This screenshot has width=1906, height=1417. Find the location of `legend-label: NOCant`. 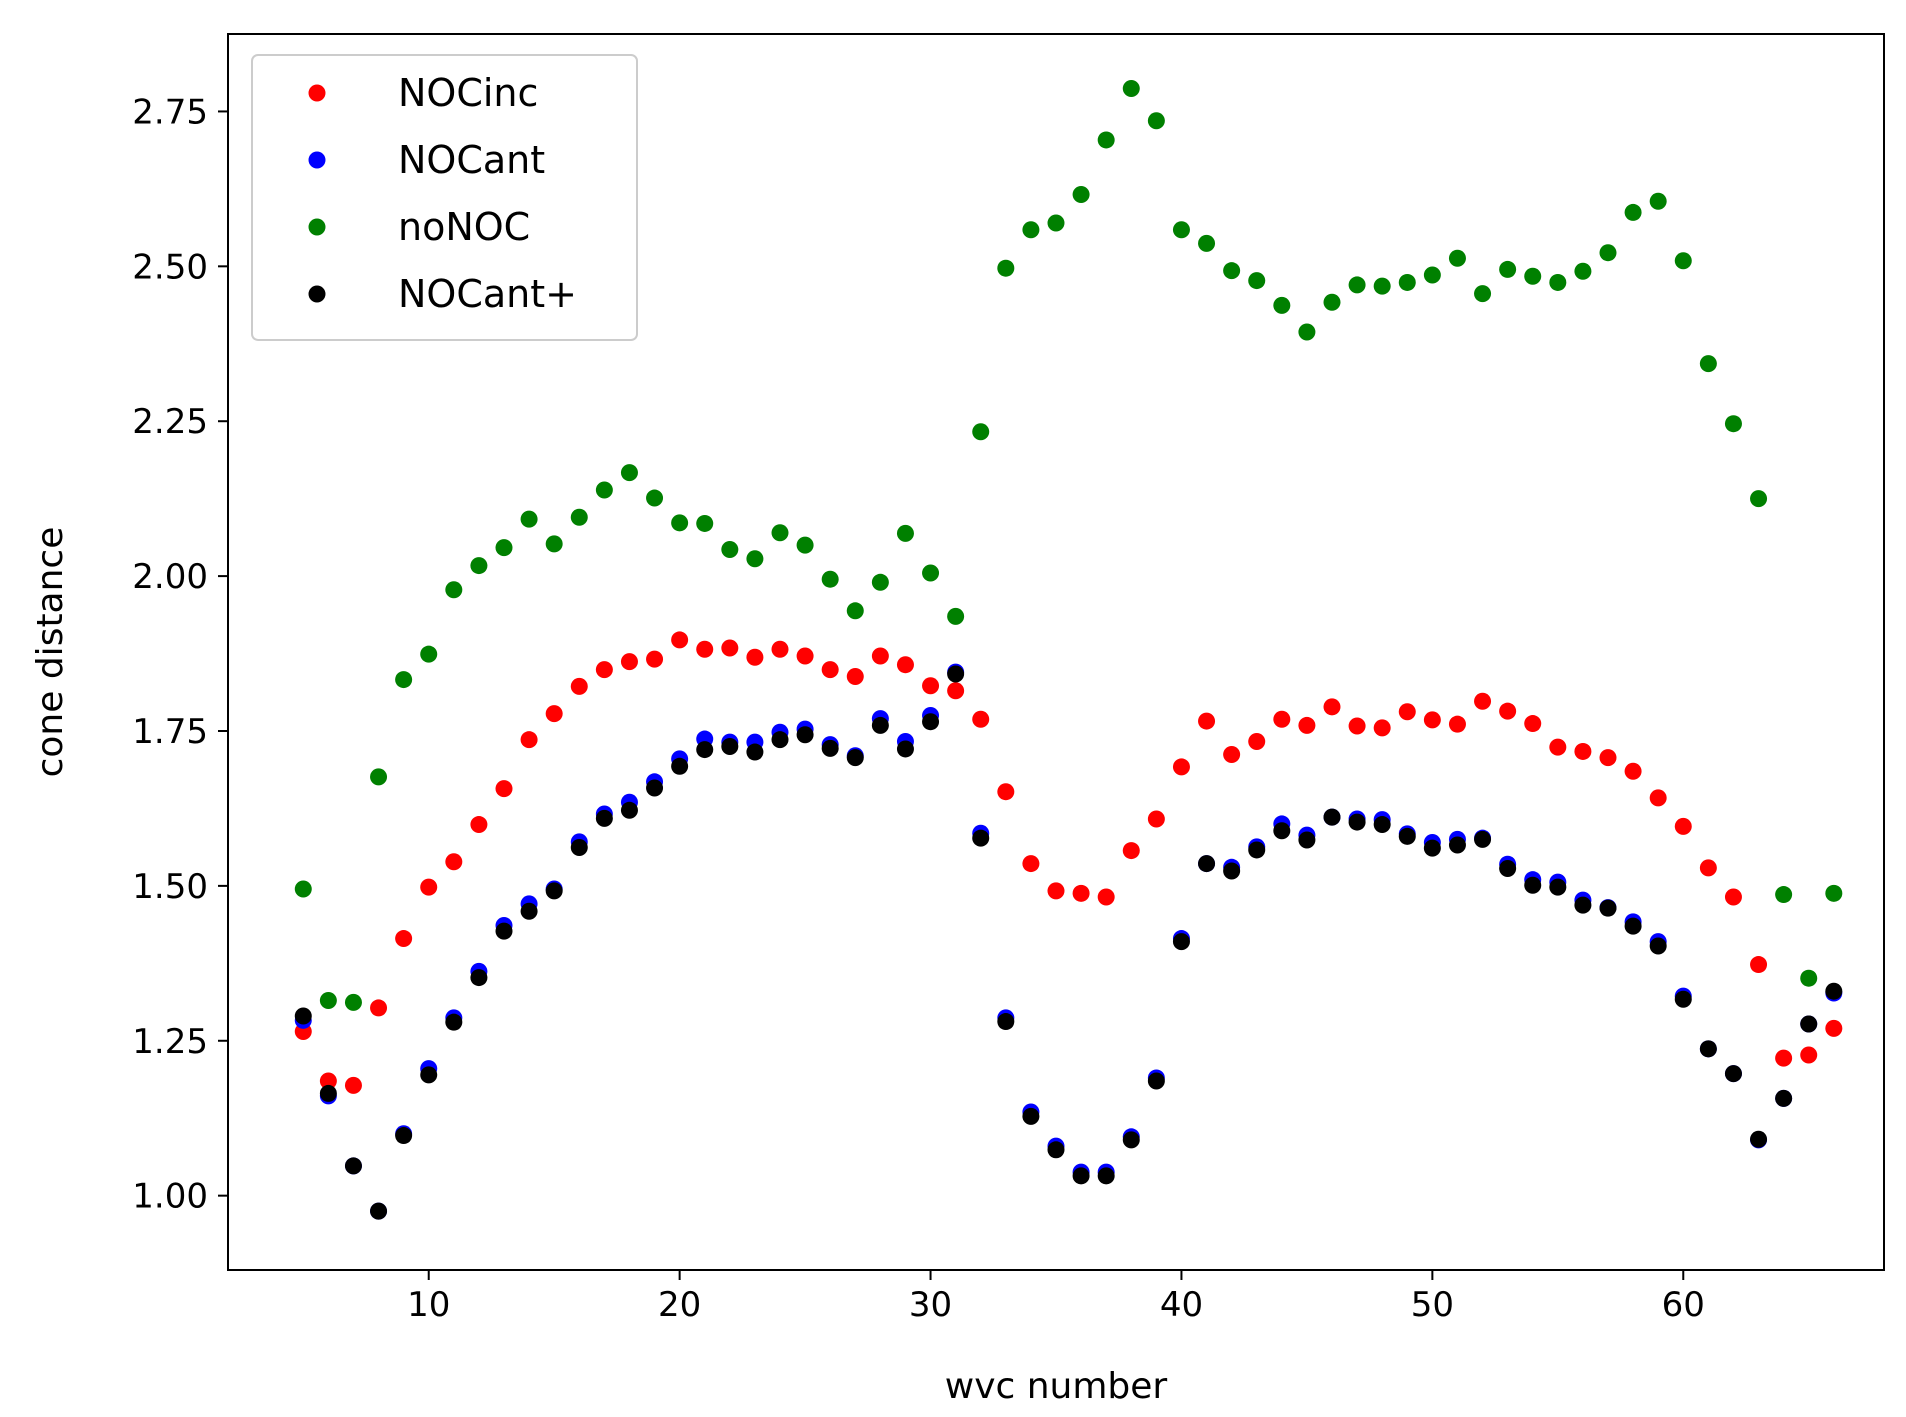

legend-label: NOCant is located at coordinates (471, 160).